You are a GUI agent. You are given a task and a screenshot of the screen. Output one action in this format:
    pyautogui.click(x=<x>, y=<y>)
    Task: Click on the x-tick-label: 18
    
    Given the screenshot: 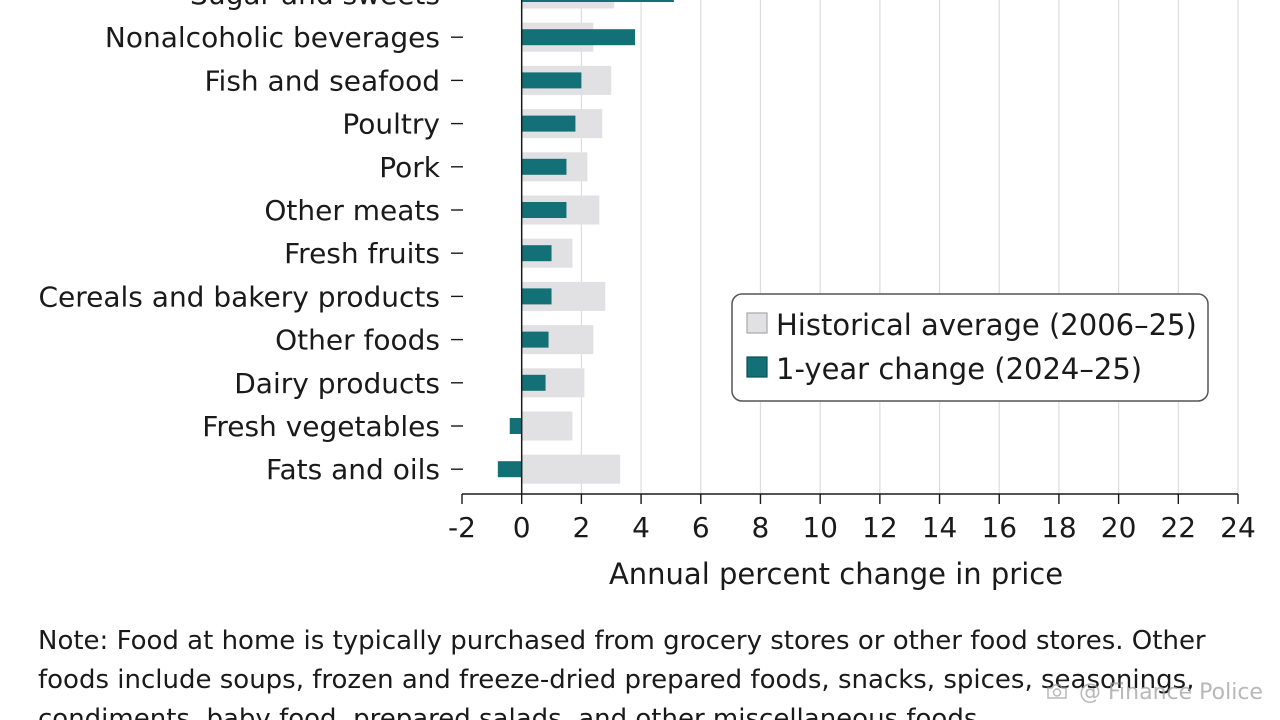 What is the action you would take?
    pyautogui.click(x=1059, y=527)
    